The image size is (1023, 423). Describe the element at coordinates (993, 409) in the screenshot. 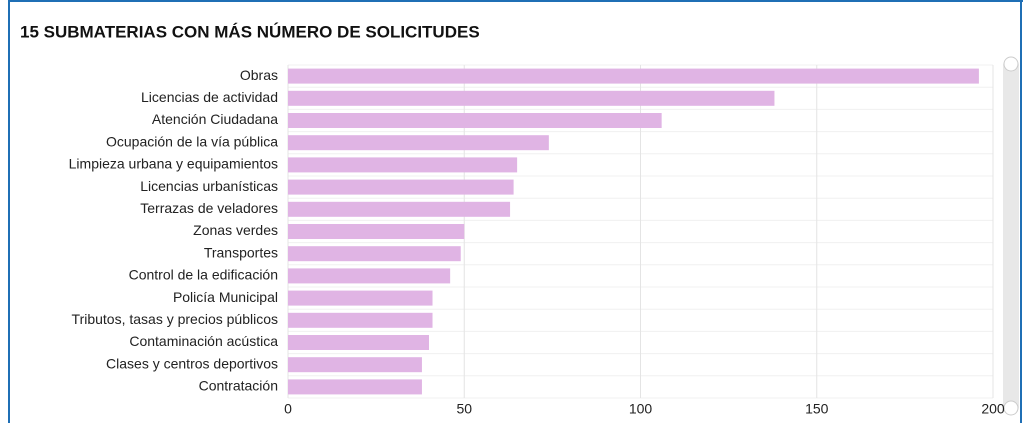

I see `x-tick-label: 200` at that location.